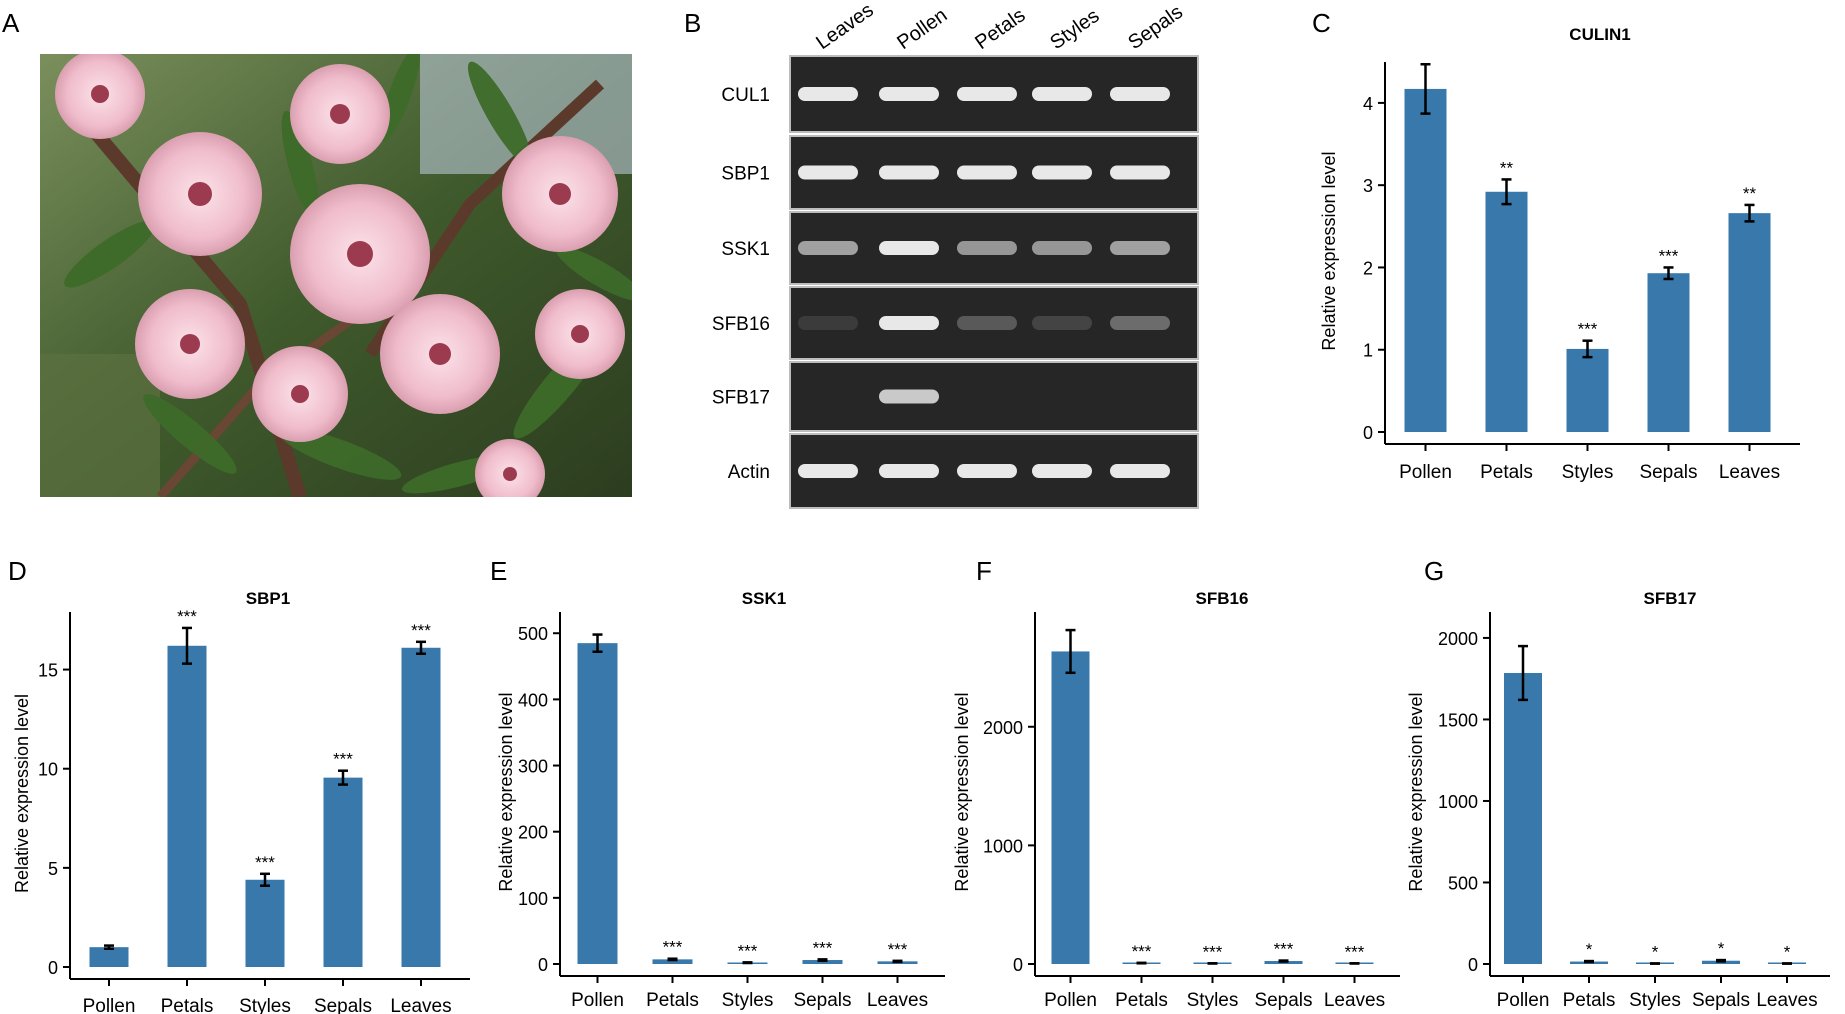 The width and height of the screenshot is (1845, 1014). I want to click on y-tick-label: 3, so click(1368, 186).